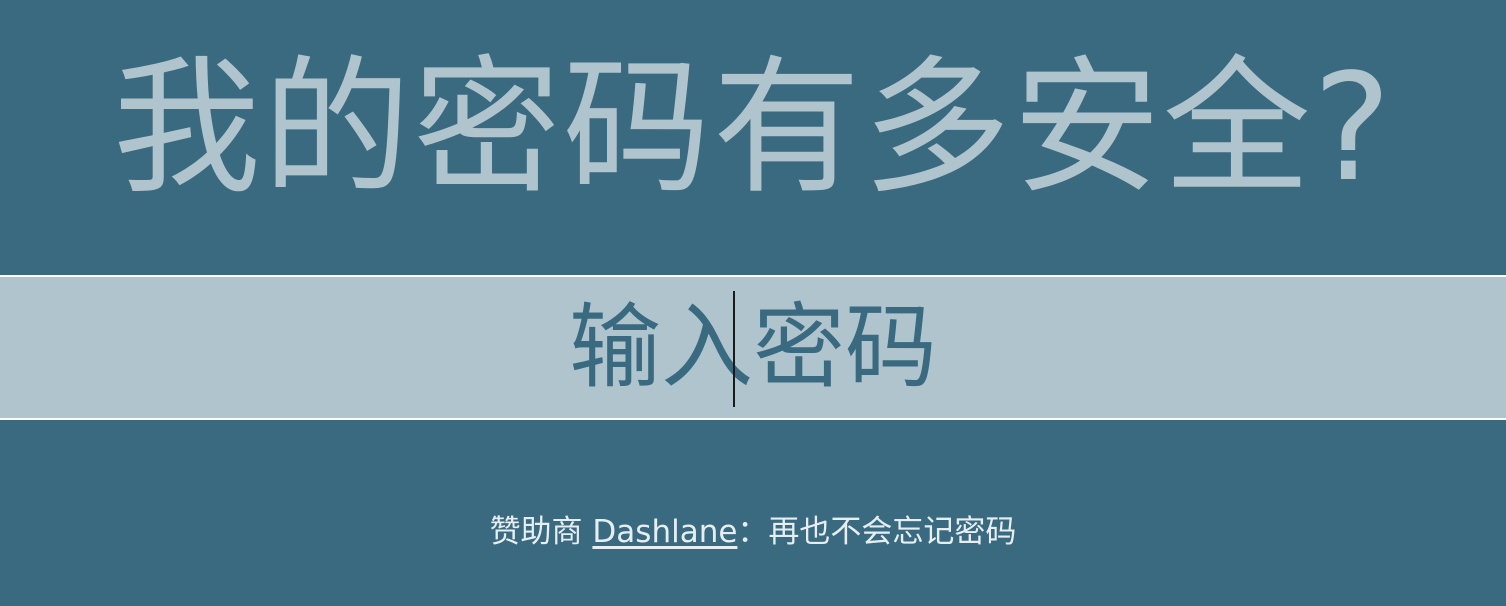 This screenshot has width=1506, height=606. Describe the element at coordinates (665, 532) in the screenshot. I see `sponsor-link: Dashlane` at that location.